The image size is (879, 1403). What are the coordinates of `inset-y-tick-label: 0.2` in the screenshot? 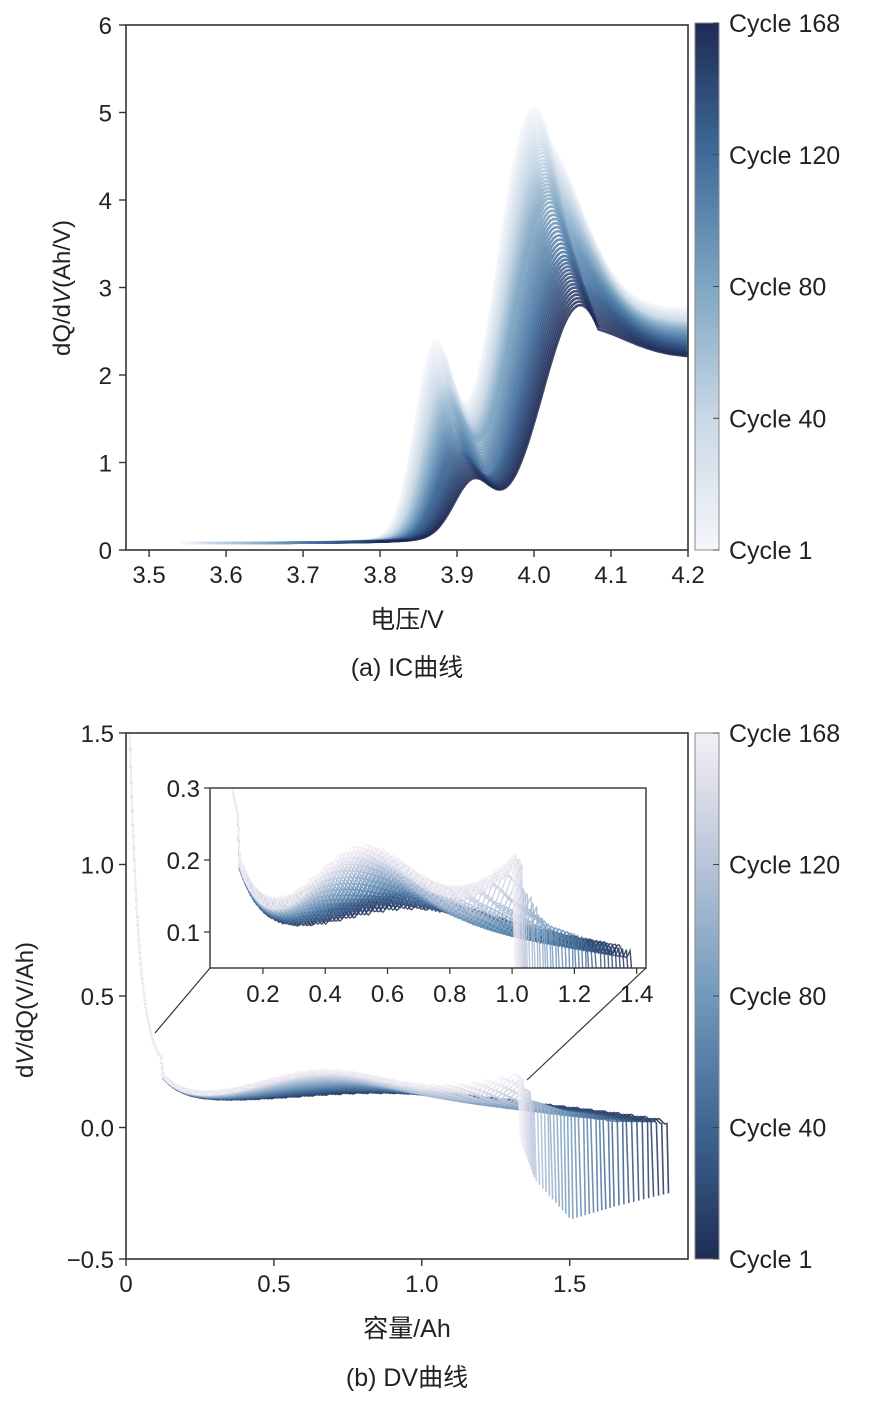 It's located at (183, 861).